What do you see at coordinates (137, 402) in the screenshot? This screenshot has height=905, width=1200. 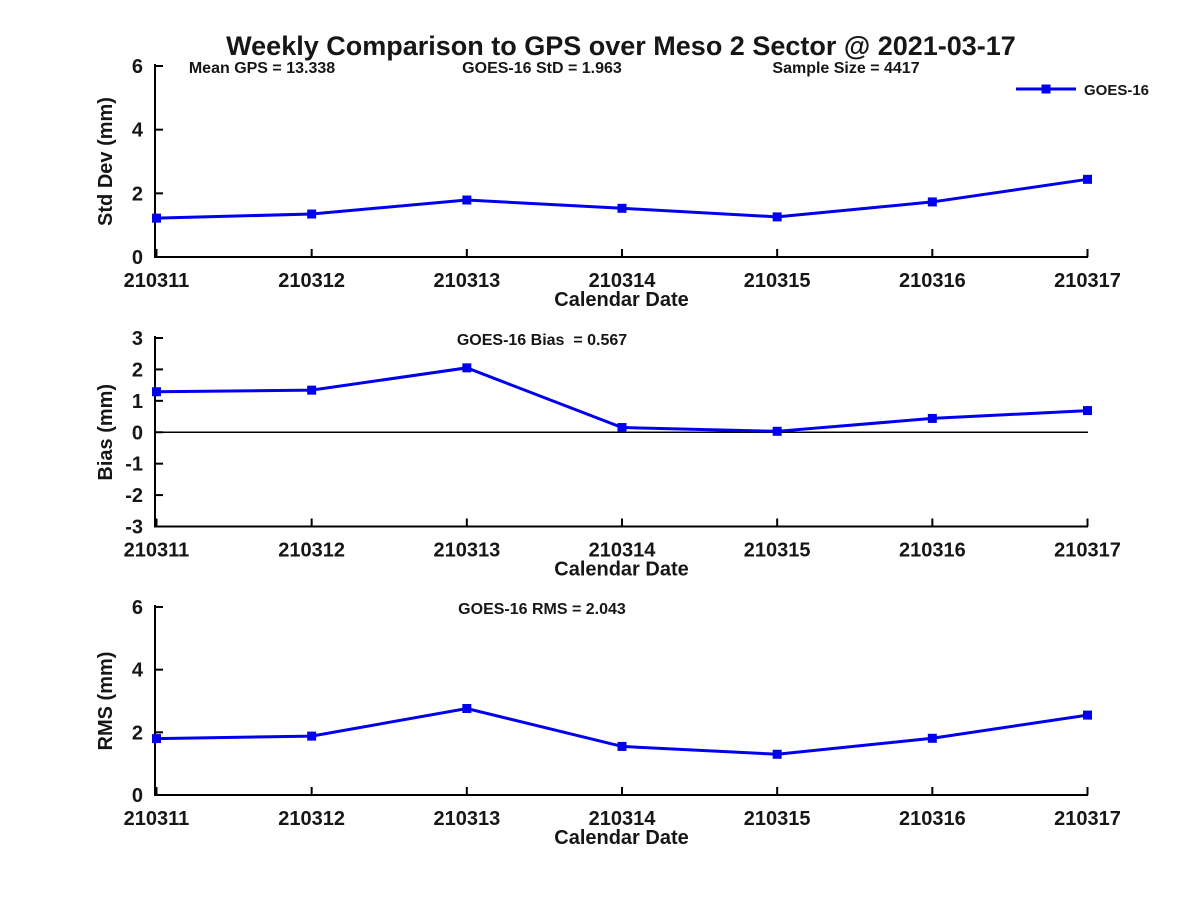 I see `y-tick-label: 1` at bounding box center [137, 402].